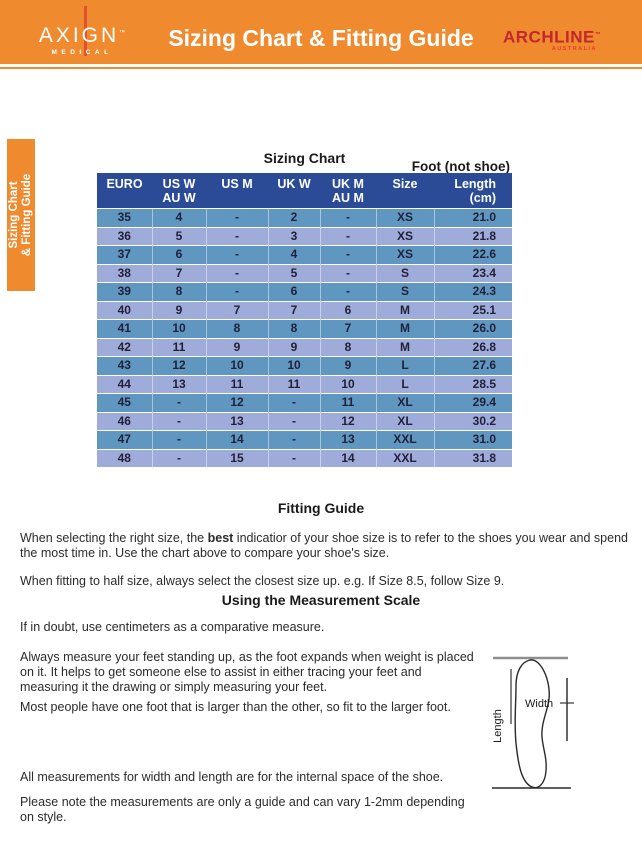 Image resolution: width=642 pixels, height=848 pixels. What do you see at coordinates (124, 273) in the screenshot?
I see `table-cell: 38` at bounding box center [124, 273].